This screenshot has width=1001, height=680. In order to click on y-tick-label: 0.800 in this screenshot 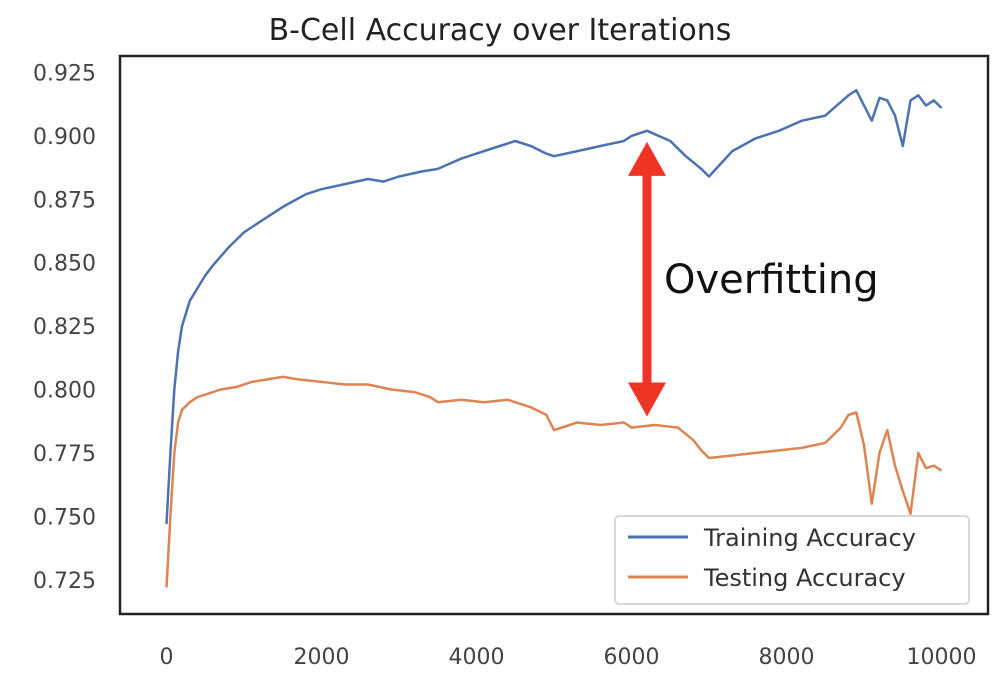, I will do `click(64, 391)`.